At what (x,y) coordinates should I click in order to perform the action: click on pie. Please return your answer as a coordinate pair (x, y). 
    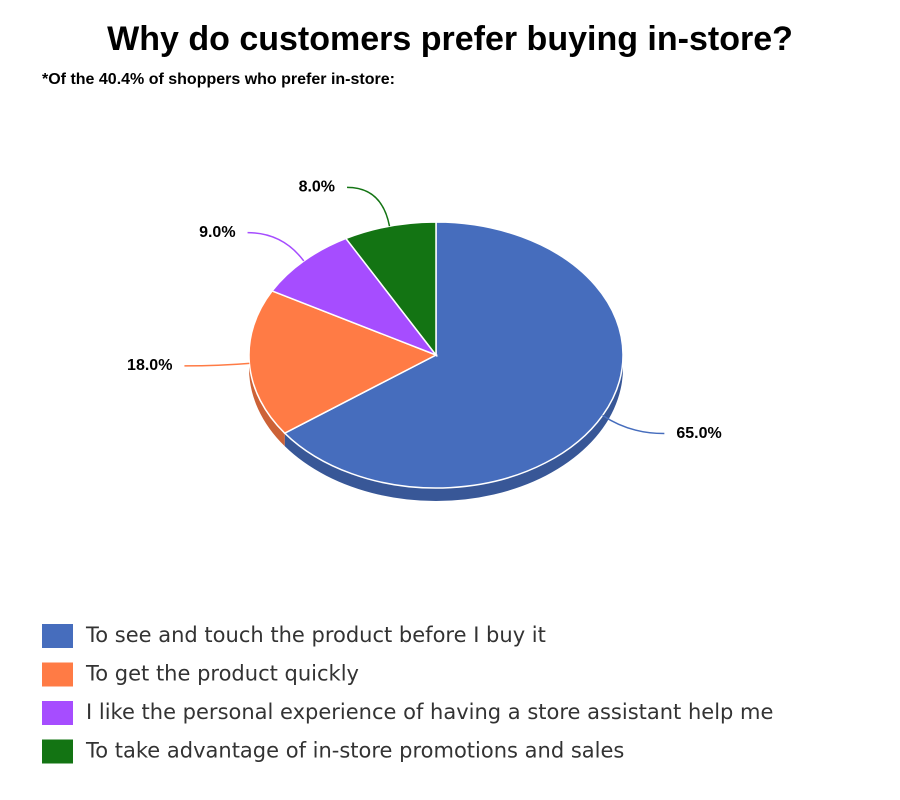
    Looking at the image, I should click on (436, 355).